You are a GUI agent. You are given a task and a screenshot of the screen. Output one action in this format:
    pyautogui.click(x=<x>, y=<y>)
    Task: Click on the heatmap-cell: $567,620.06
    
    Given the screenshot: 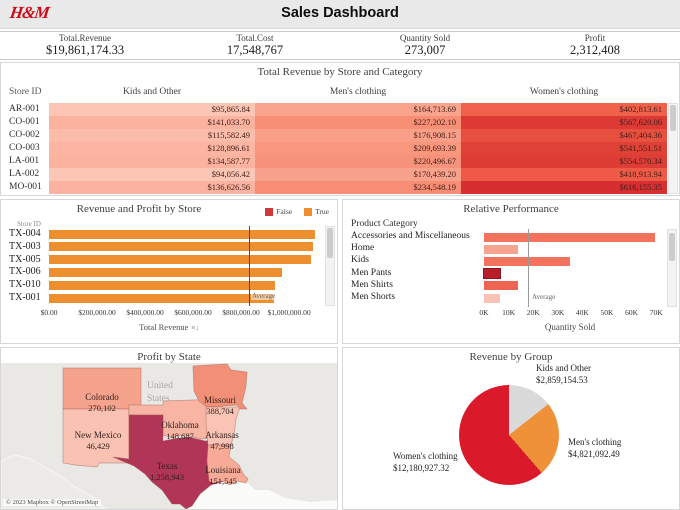 What is the action you would take?
    pyautogui.click(x=564, y=122)
    